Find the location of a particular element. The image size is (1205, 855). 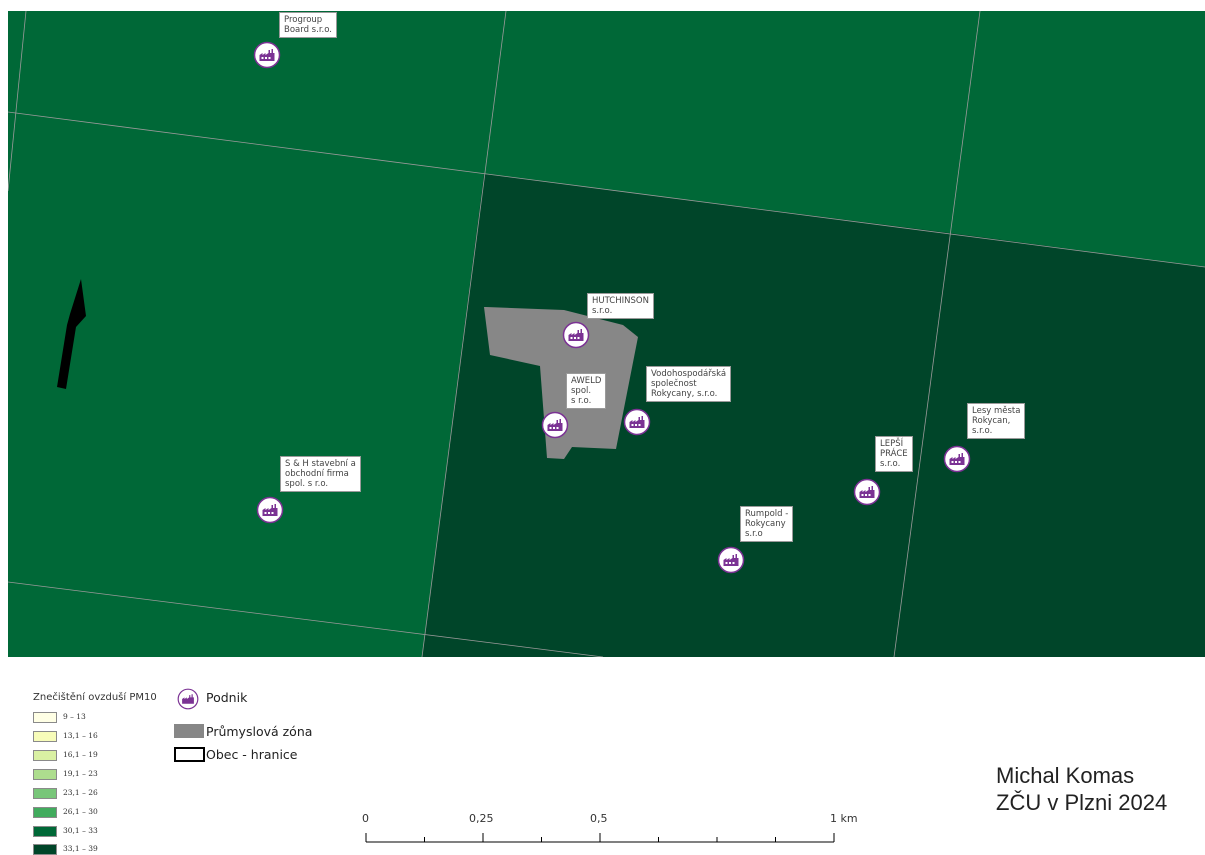

legend-class-label: 23,1 – 26 is located at coordinates (80, 792).